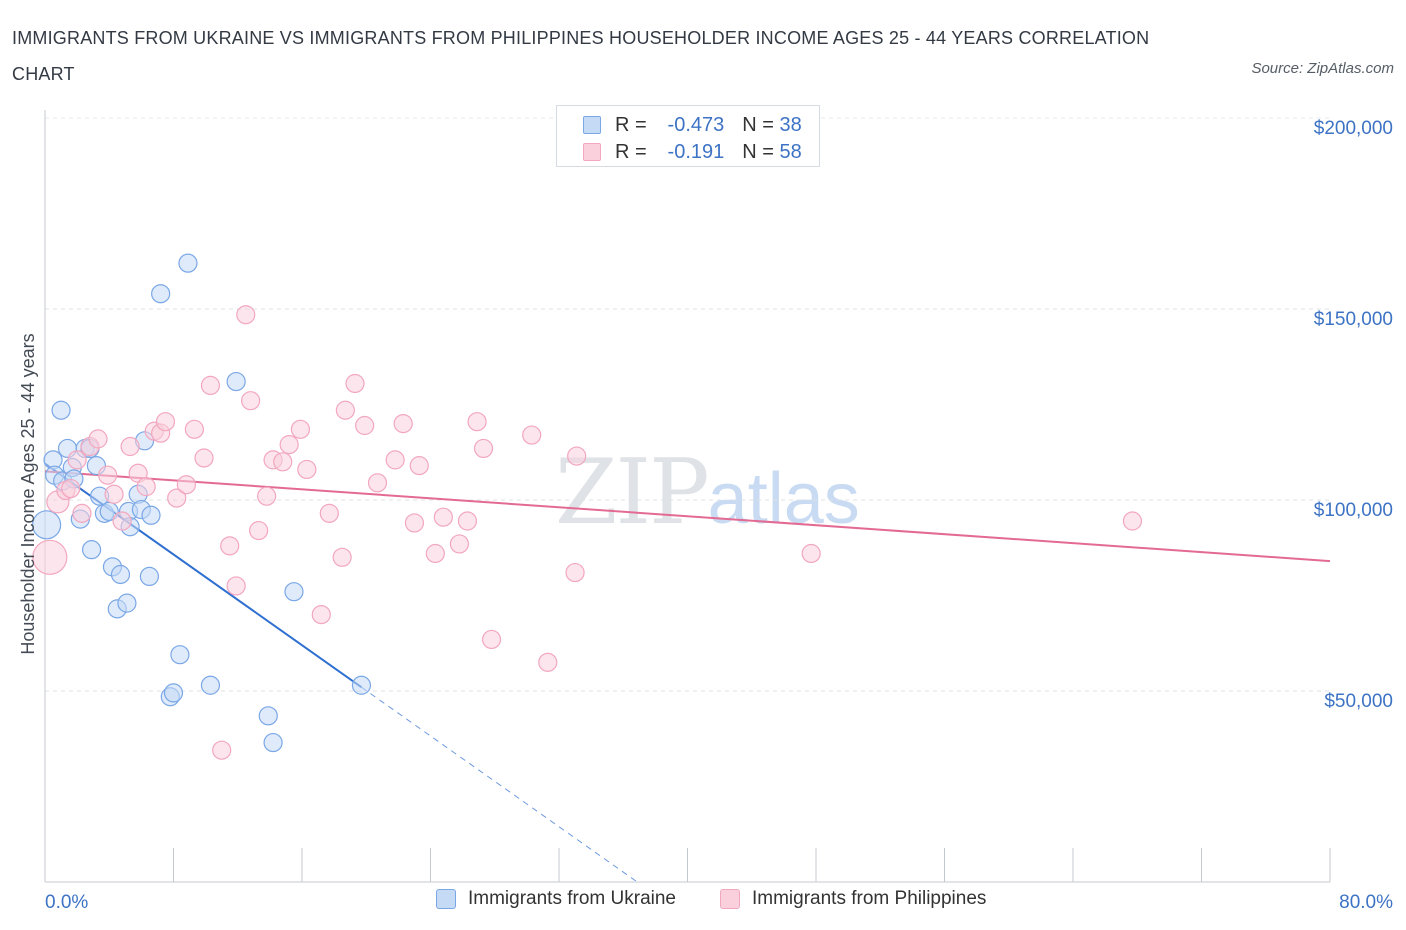 Image resolution: width=1406 pixels, height=930 pixels. What do you see at coordinates (696, 151) in the screenshot?
I see `legend-r-value: -0.191` at bounding box center [696, 151].